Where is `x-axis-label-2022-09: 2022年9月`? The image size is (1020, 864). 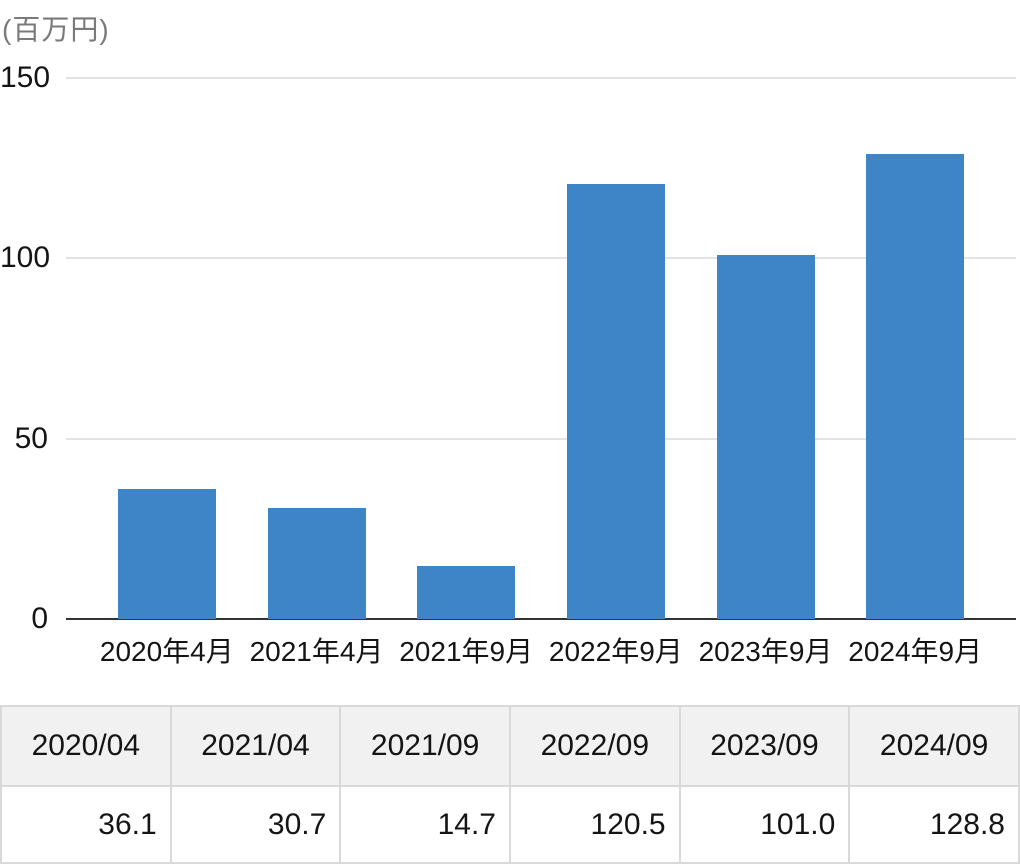 x-axis-label-2022-09: 2022年9月 is located at coordinates (615, 651).